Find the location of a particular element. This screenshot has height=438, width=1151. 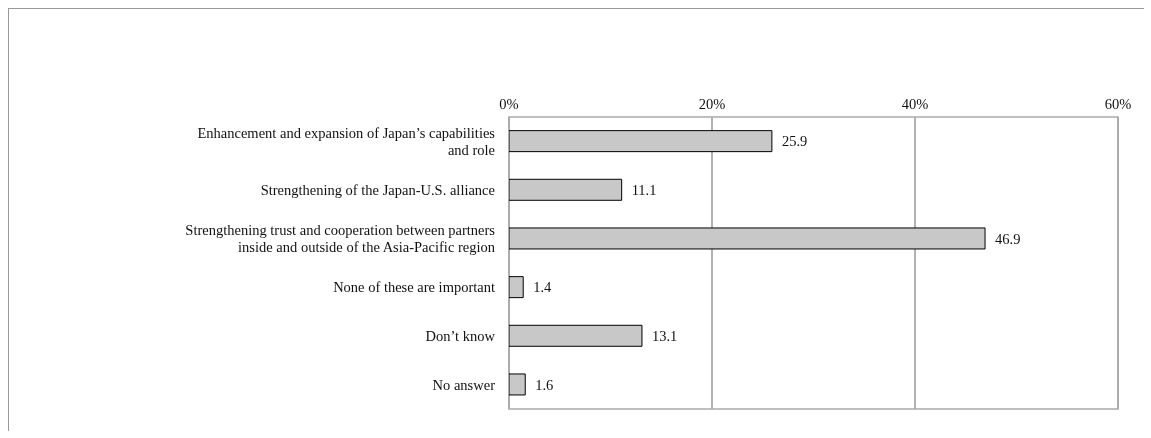

data-label: 1.4 is located at coordinates (543, 287).